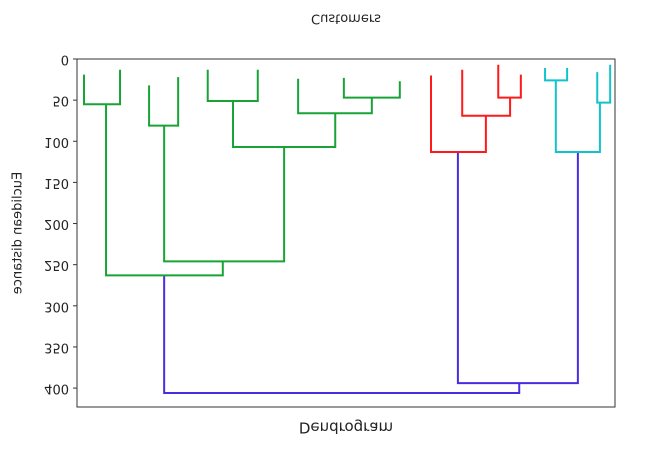 The height and width of the screenshot is (451, 666). What do you see at coordinates (60, 100) in the screenshot?
I see `y-tick-label: 50` at bounding box center [60, 100].